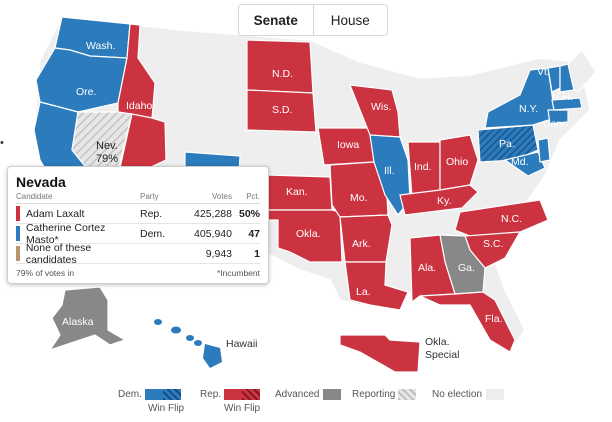 This screenshot has width=612, height=422. I want to click on legend-dem-swatch, so click(153, 394).